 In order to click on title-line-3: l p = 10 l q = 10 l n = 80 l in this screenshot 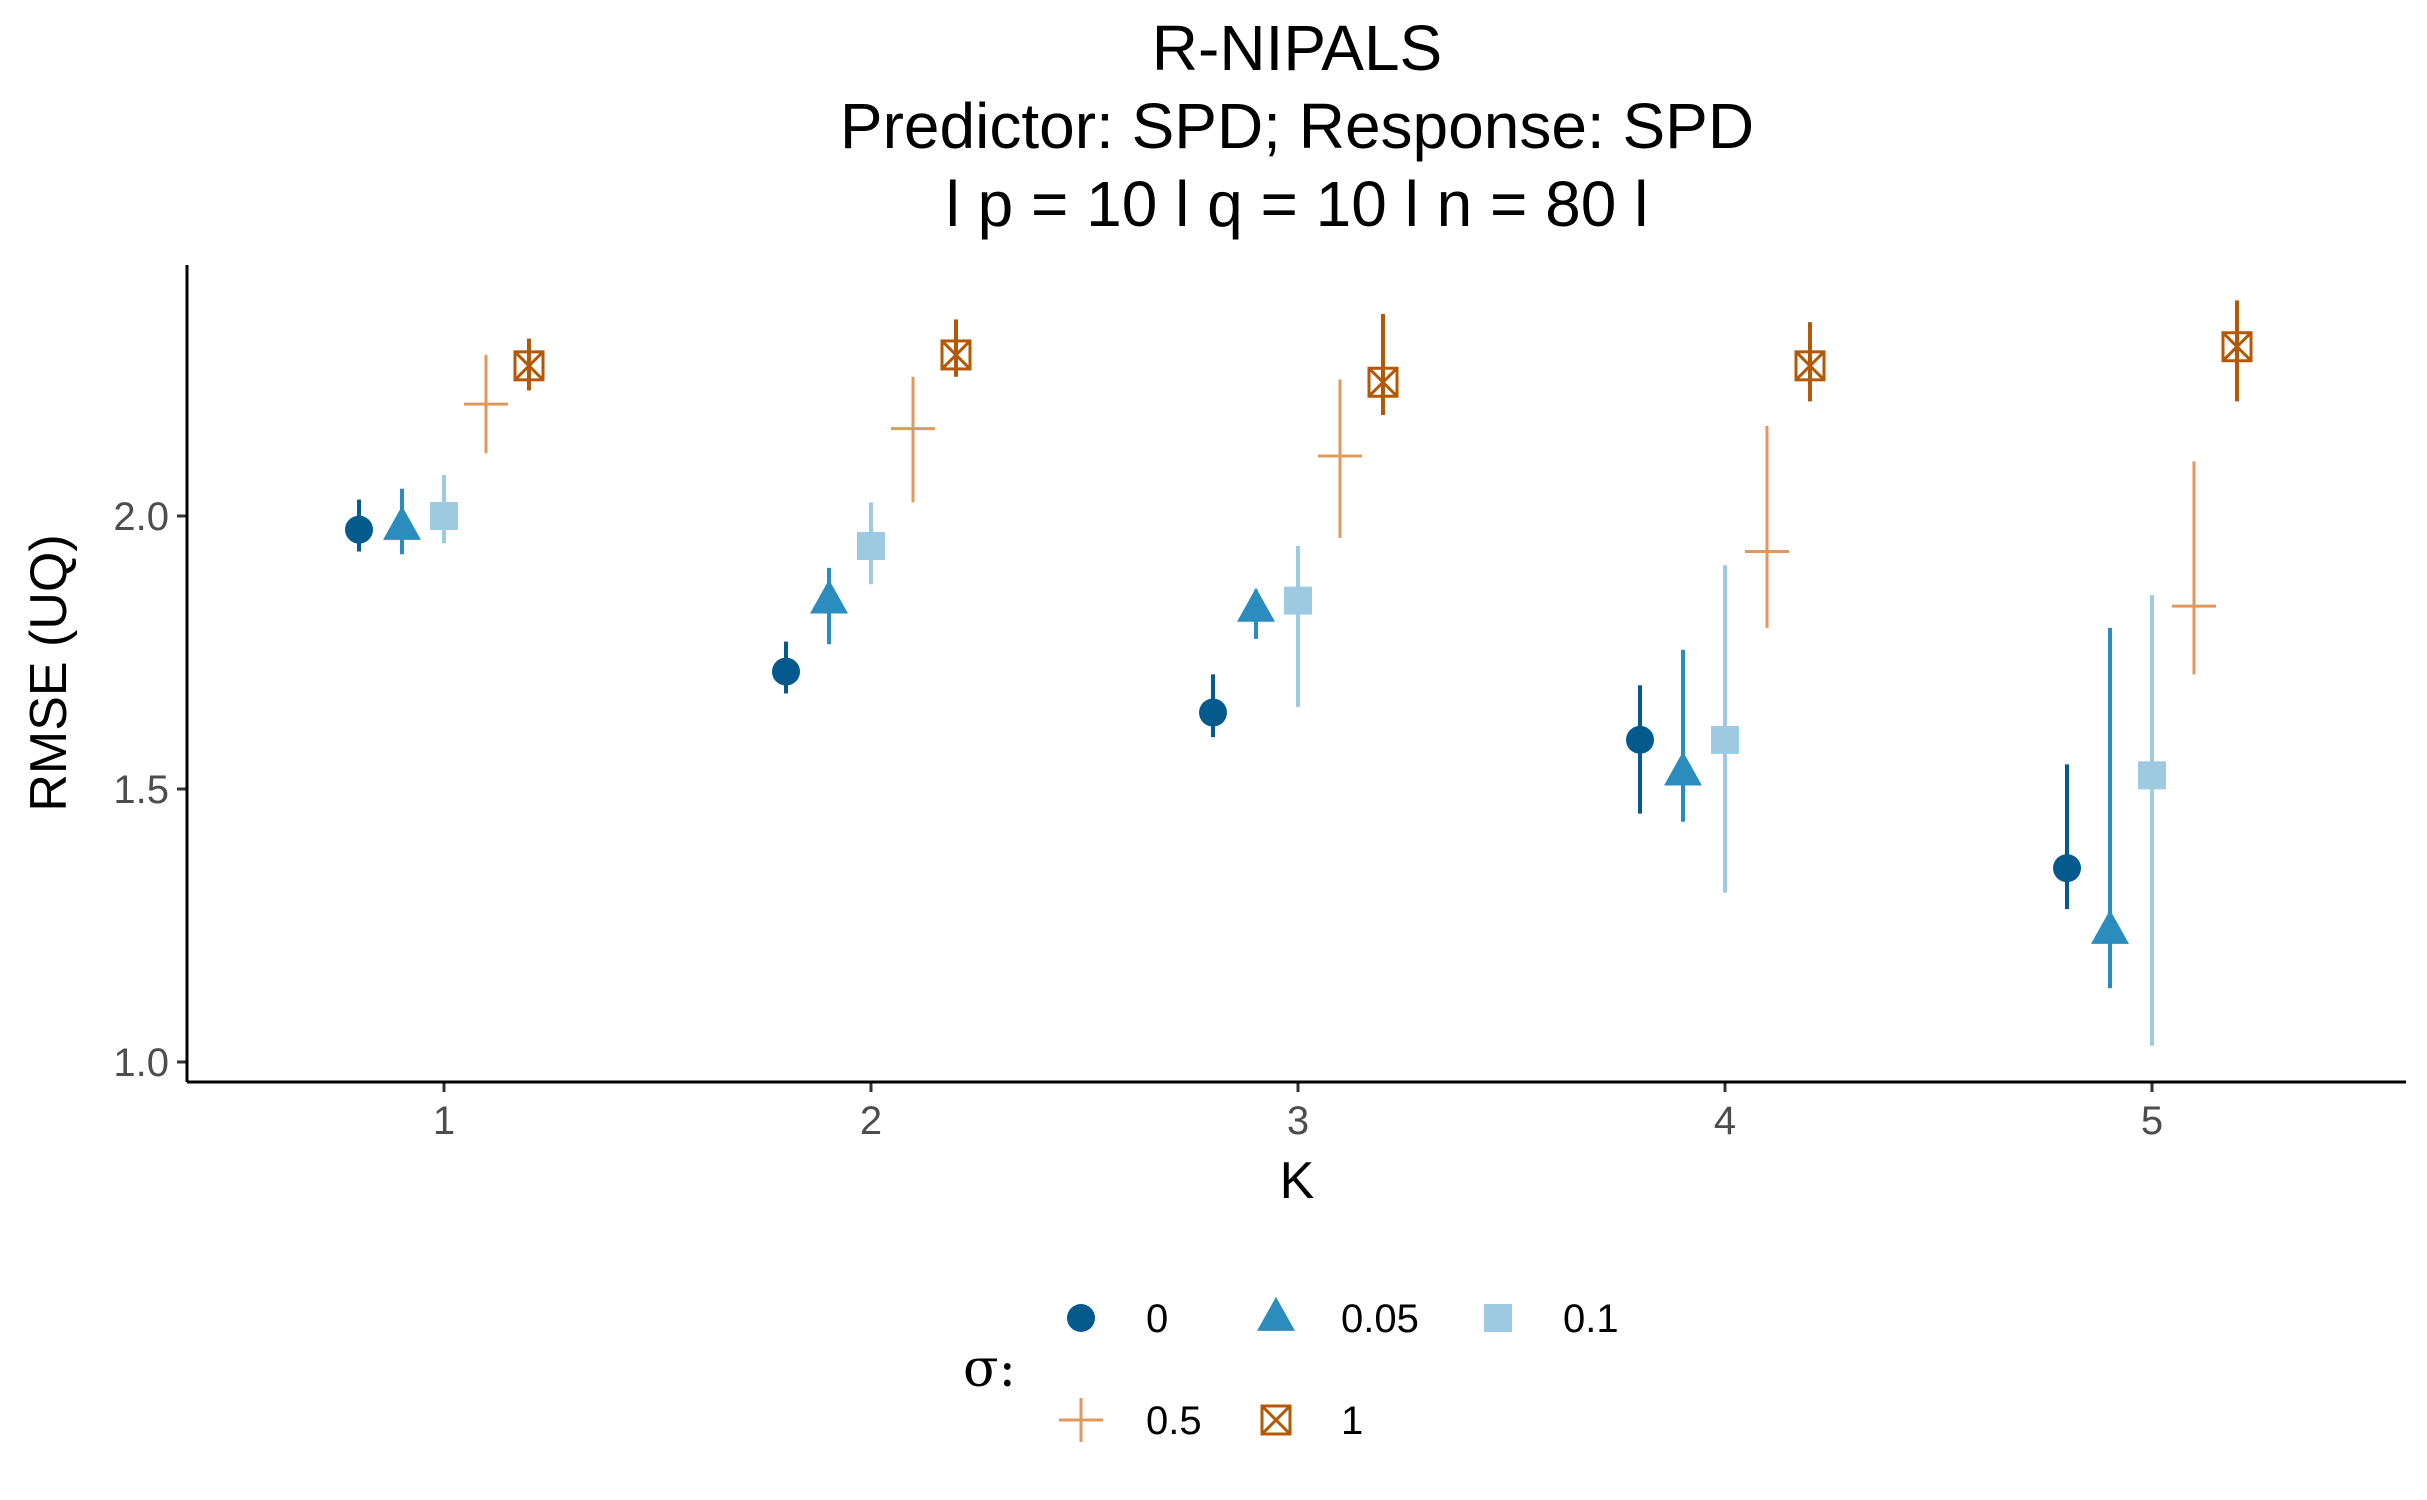, I will do `click(1297, 204)`.